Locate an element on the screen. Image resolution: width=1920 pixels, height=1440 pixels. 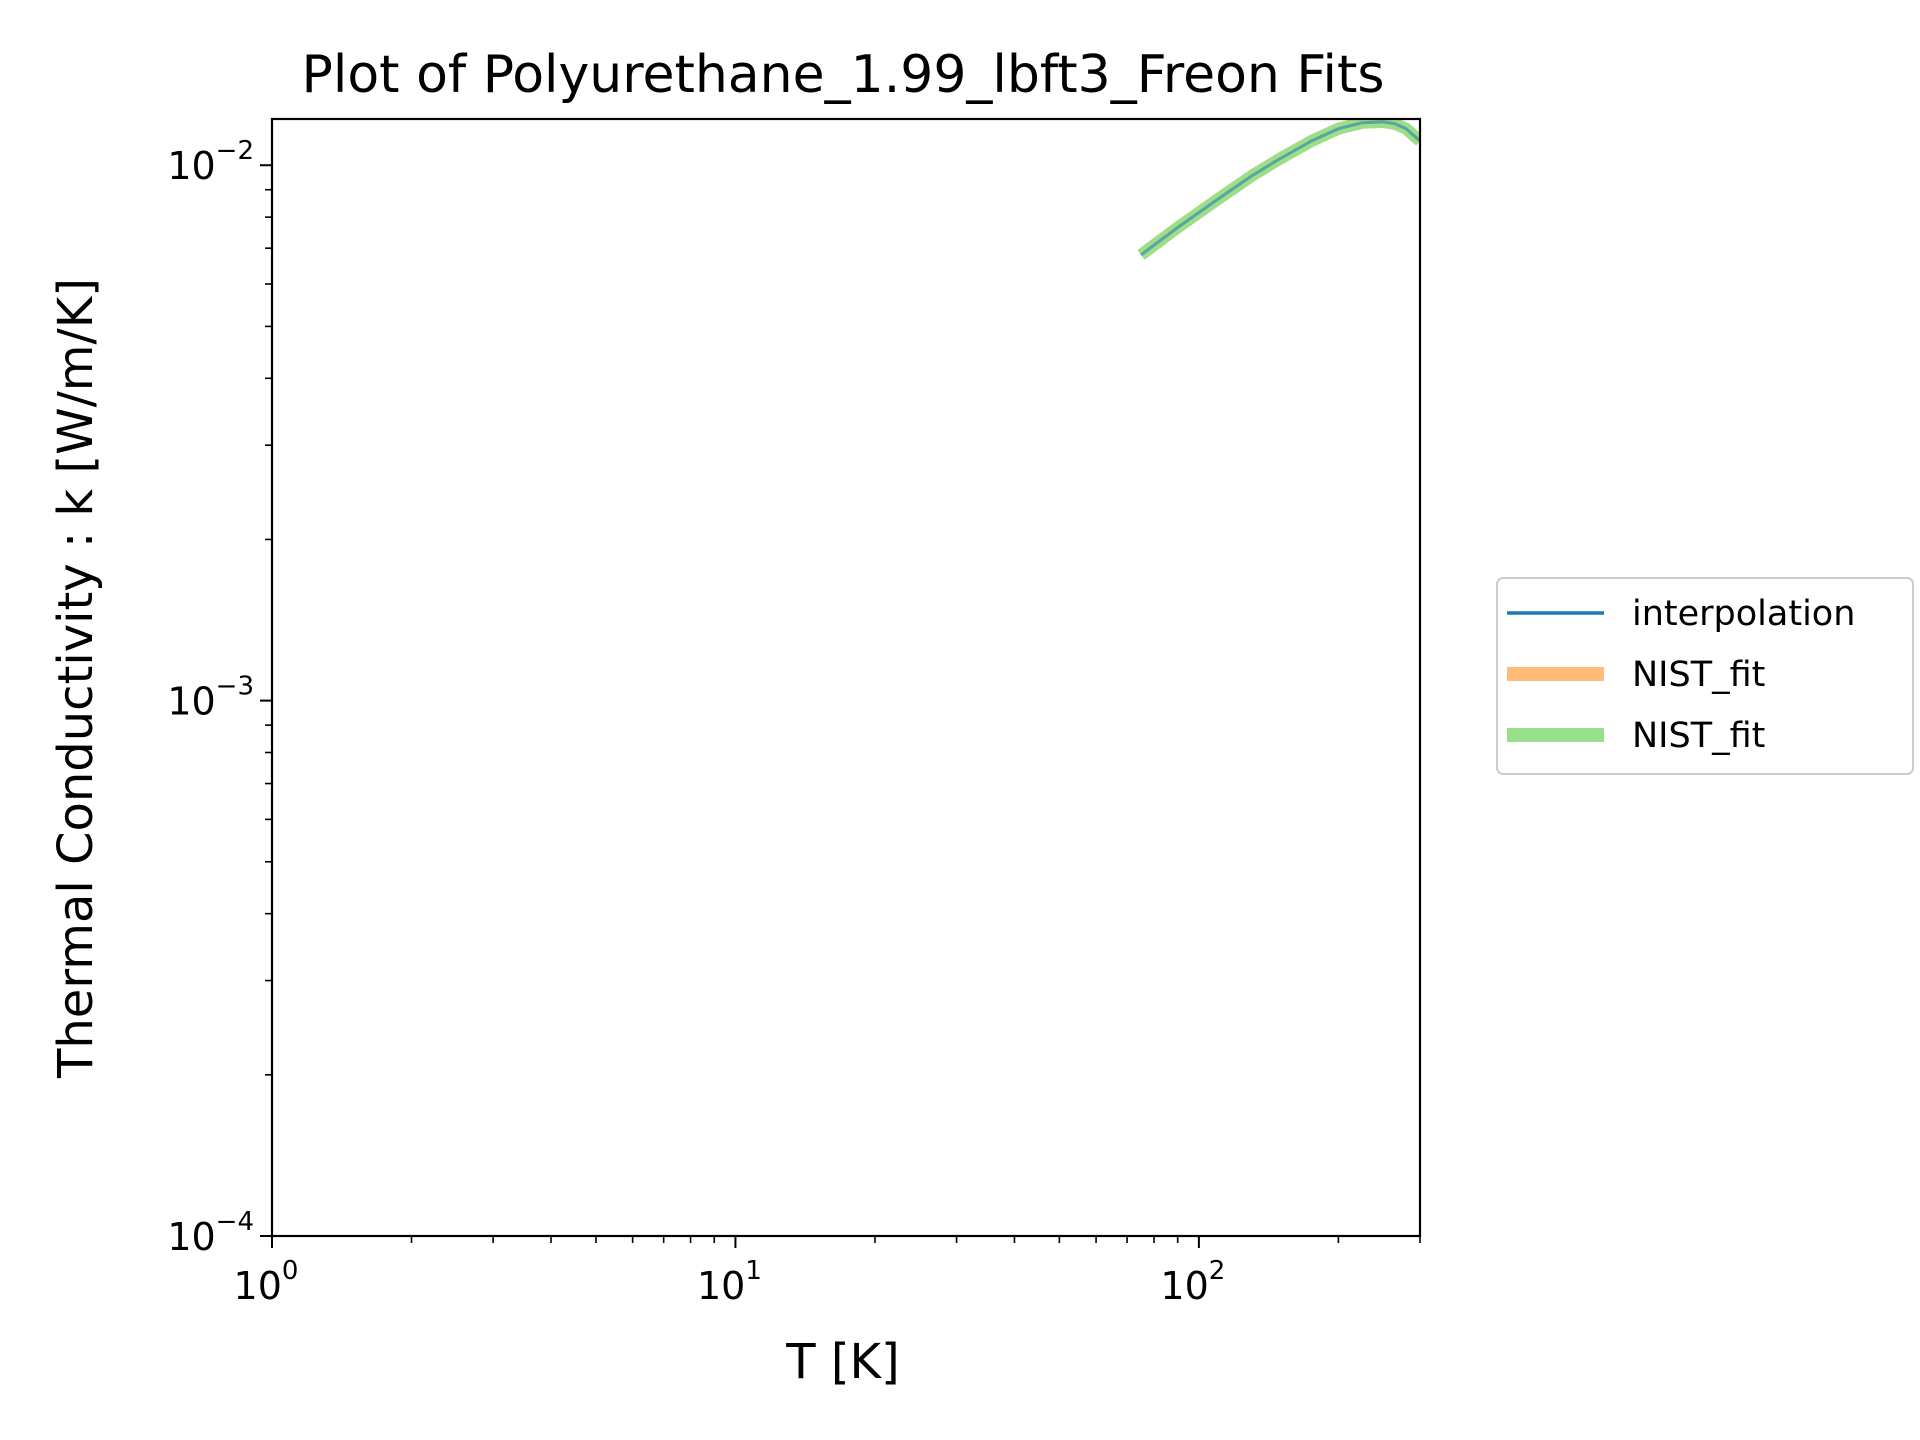
legend-label-2: NIST_fit is located at coordinates (1698, 675).